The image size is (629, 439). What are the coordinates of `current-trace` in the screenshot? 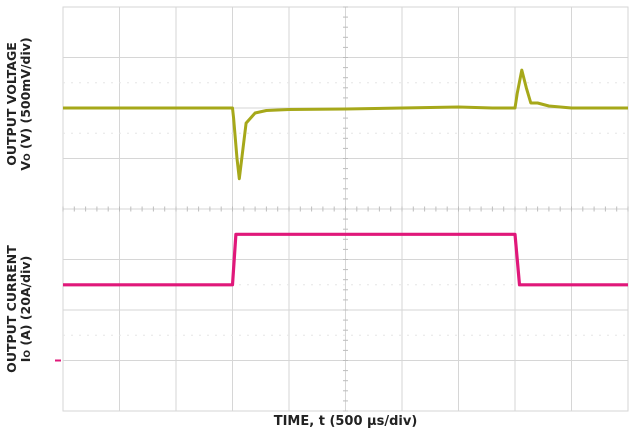 It's located at (345, 259).